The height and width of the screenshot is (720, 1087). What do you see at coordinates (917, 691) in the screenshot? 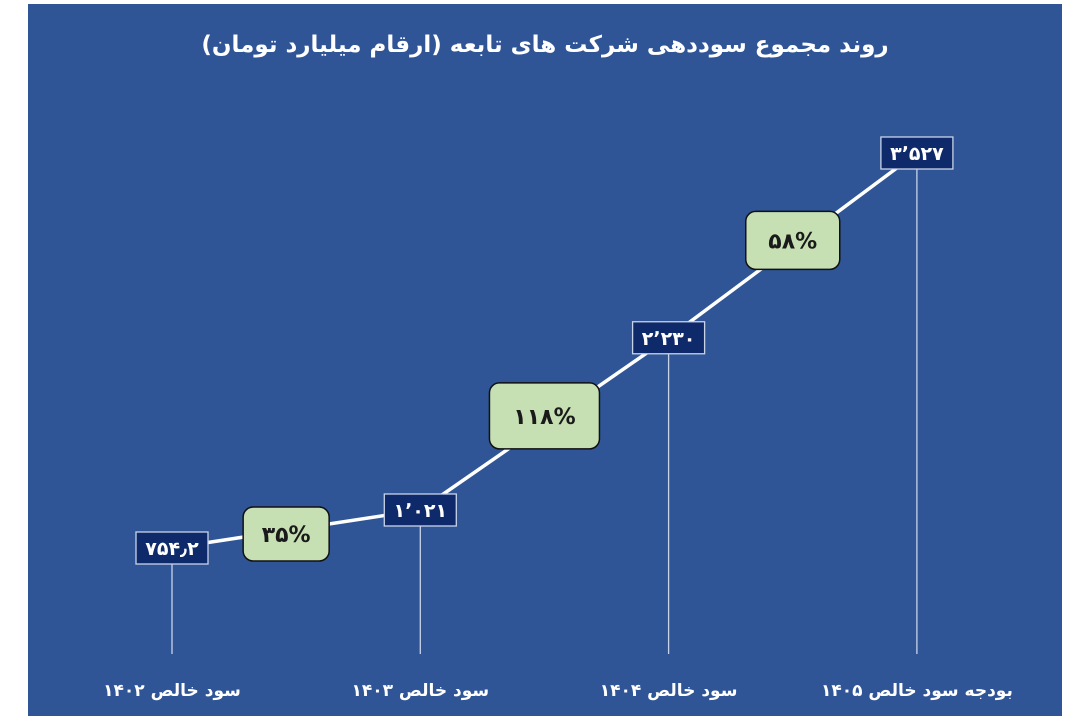
I see `x-tick-label: بودجه سود خالص ۱۴۰۵` at bounding box center [917, 691].